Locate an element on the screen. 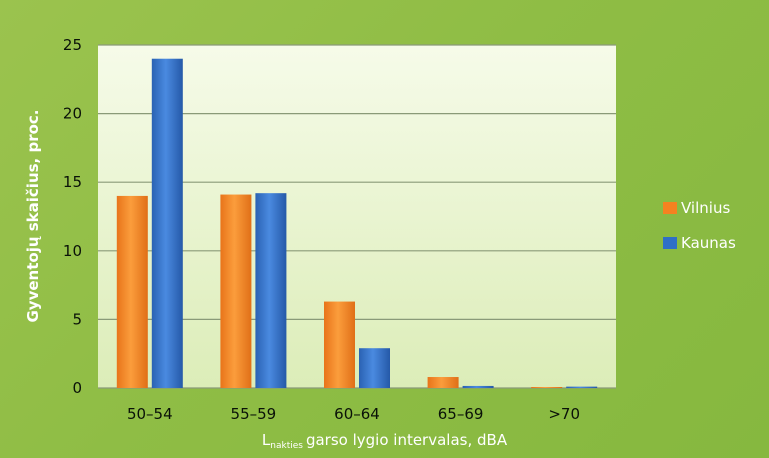 Image resolution: width=769 pixels, height=458 pixels. x-tick-label: 50–54 is located at coordinates (150, 414).